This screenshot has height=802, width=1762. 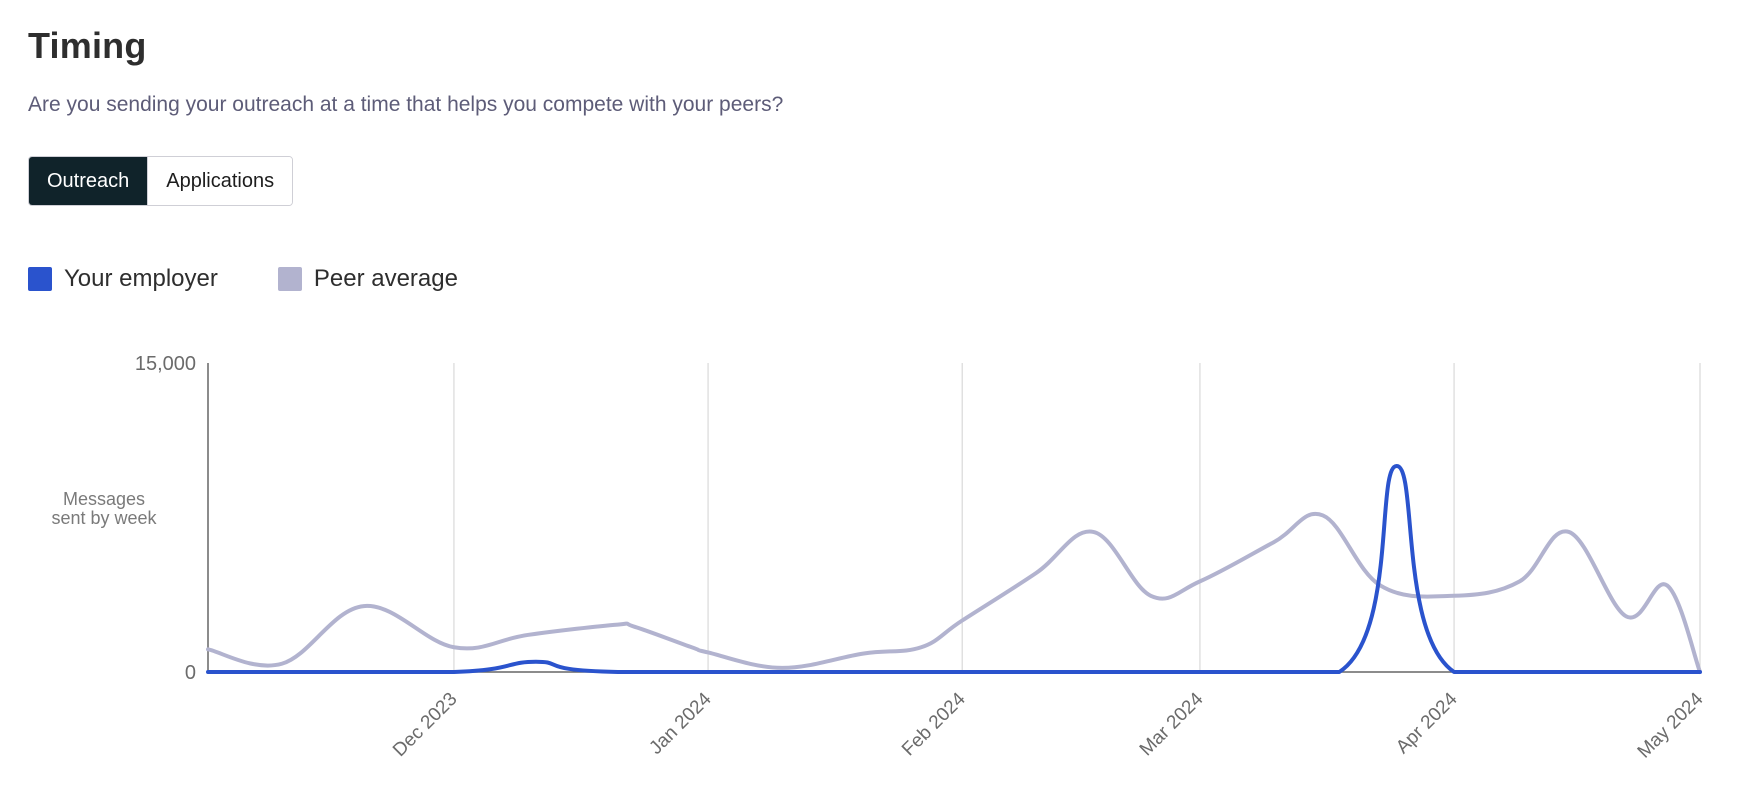 What do you see at coordinates (220, 181) in the screenshot?
I see `toggle-applications: Applications` at bounding box center [220, 181].